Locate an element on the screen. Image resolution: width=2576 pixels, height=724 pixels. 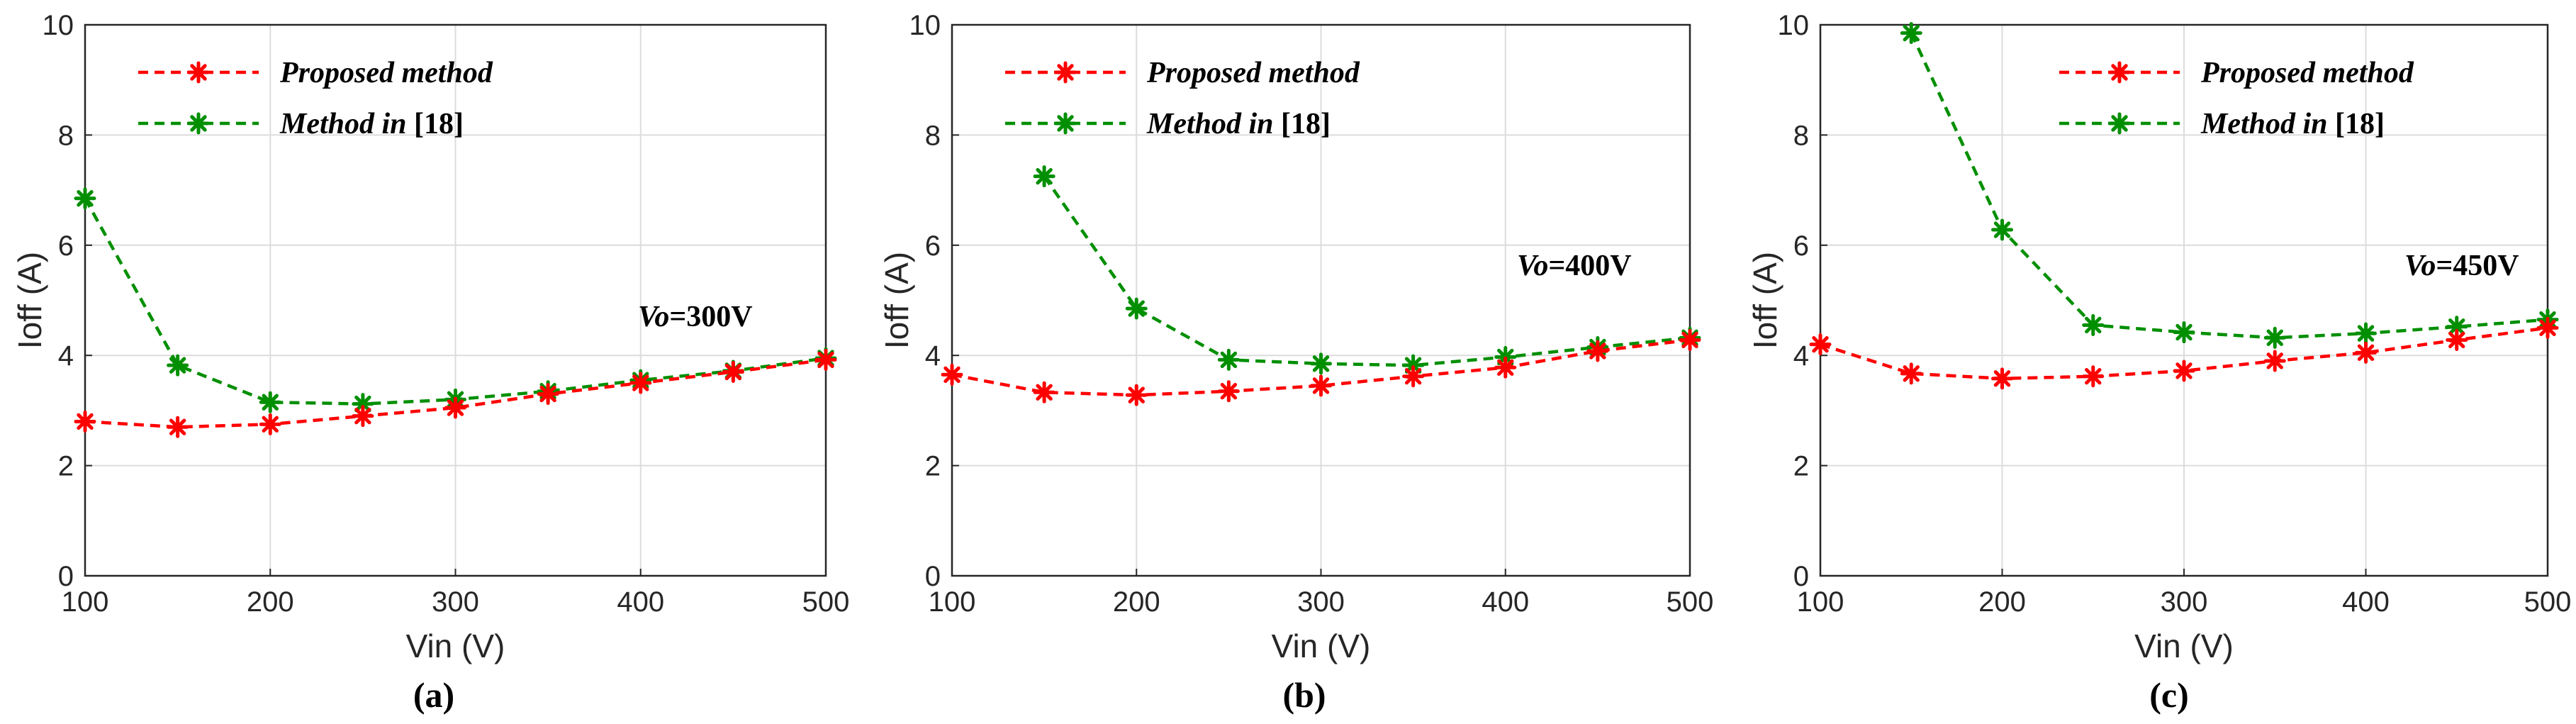
series-line-reference is located at coordinates (1367, 271).